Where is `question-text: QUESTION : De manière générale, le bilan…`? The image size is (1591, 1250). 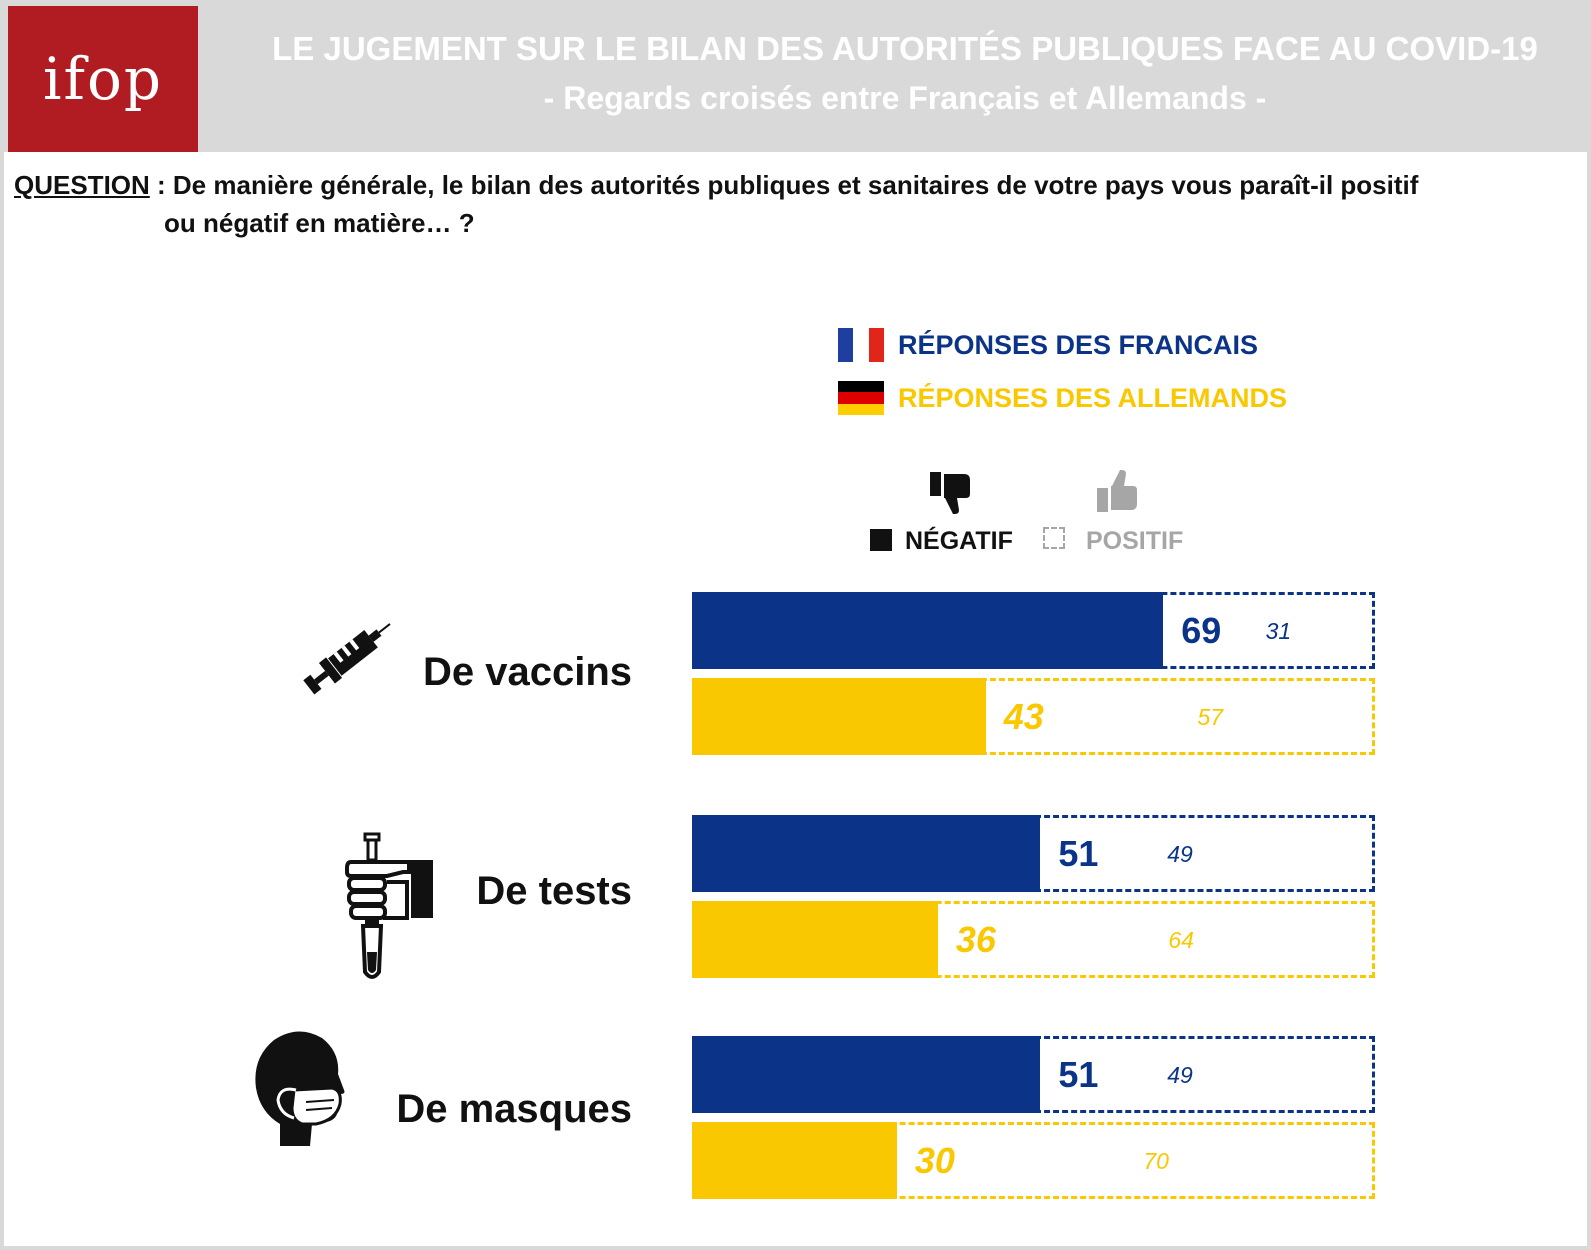 question-text: QUESTION : De manière générale, le bilan… is located at coordinates (784, 204).